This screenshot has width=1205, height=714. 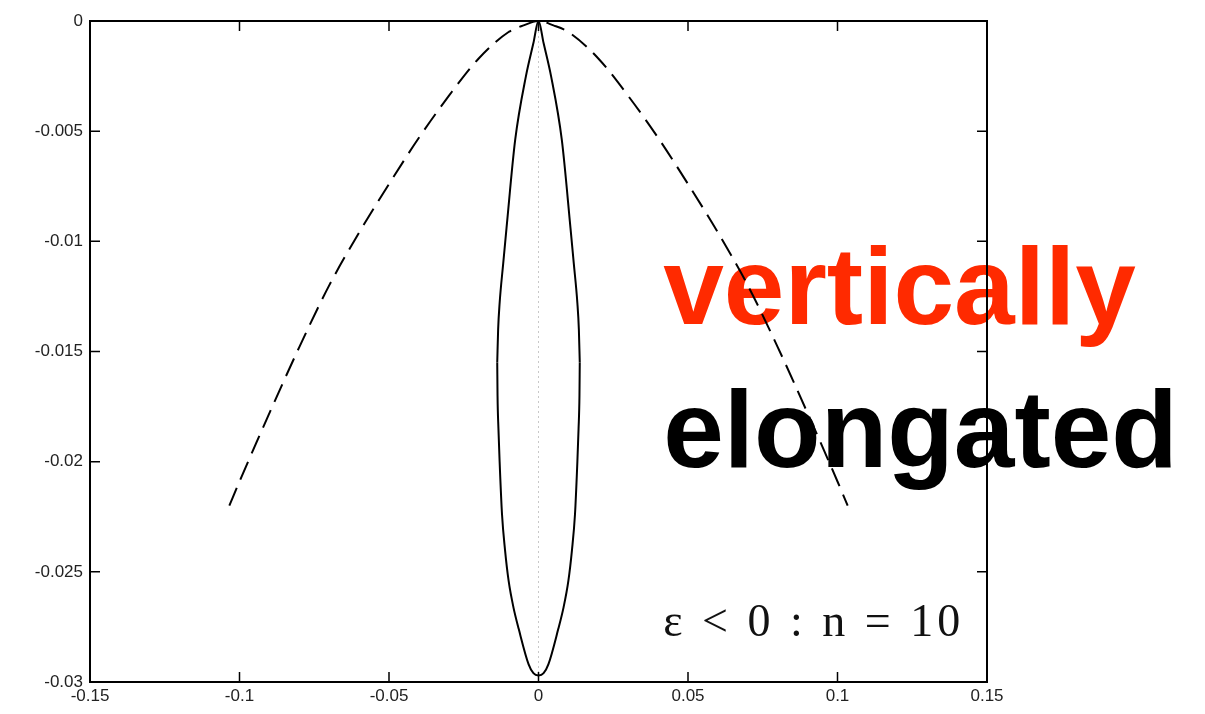 What do you see at coordinates (688, 695) in the screenshot?
I see `x-tick-label: 0.05` at bounding box center [688, 695].